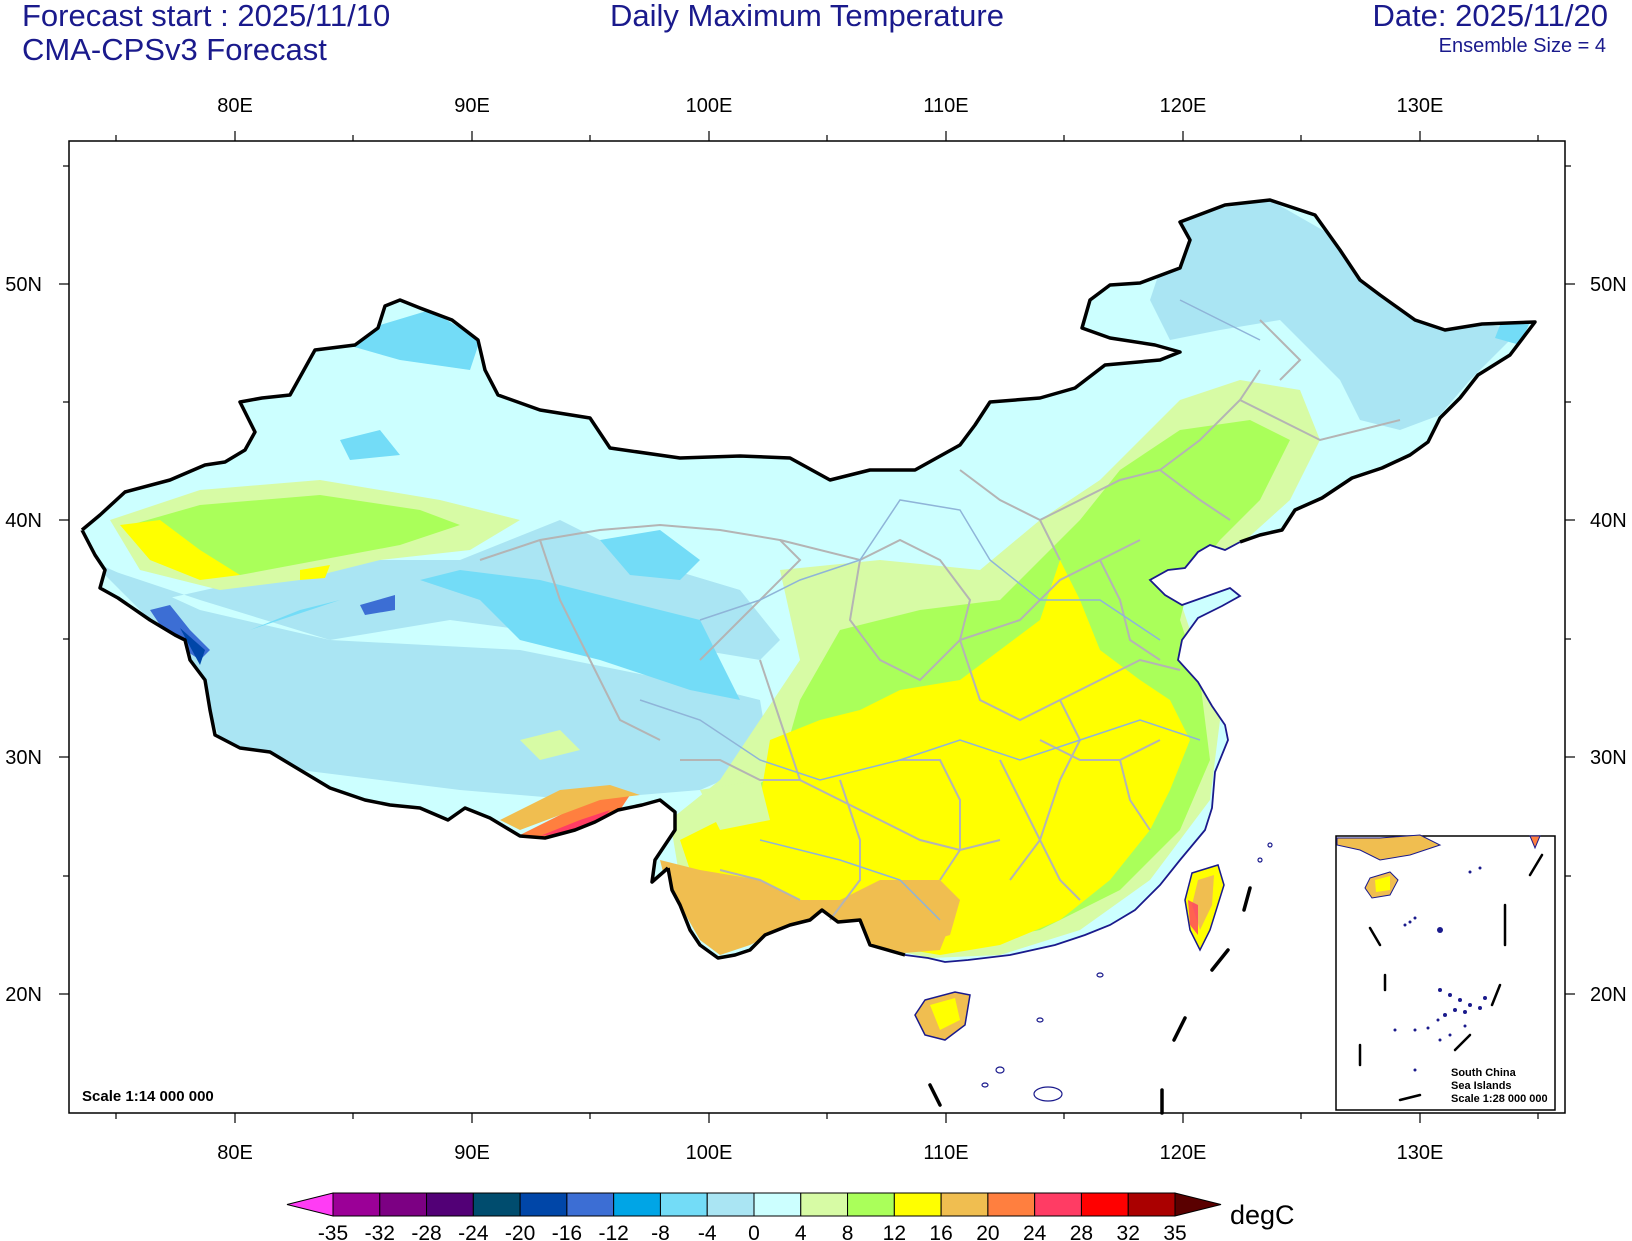 The image size is (1632, 1241). Describe the element at coordinates (830, 106) in the screenshot. I see `lon-labels-top: 80E 90E 100E 110E 120E 130E` at that location.